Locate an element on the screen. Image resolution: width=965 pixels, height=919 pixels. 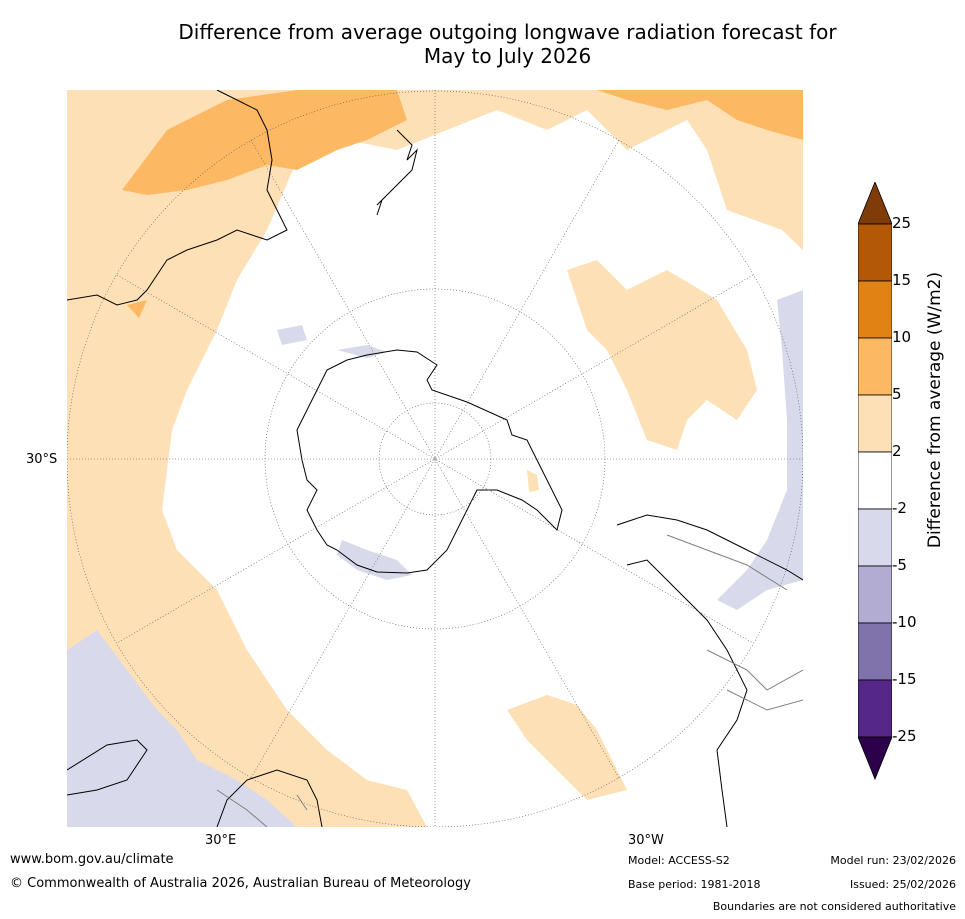
colorbar-tick-label: -15 is located at coordinates (904, 679).